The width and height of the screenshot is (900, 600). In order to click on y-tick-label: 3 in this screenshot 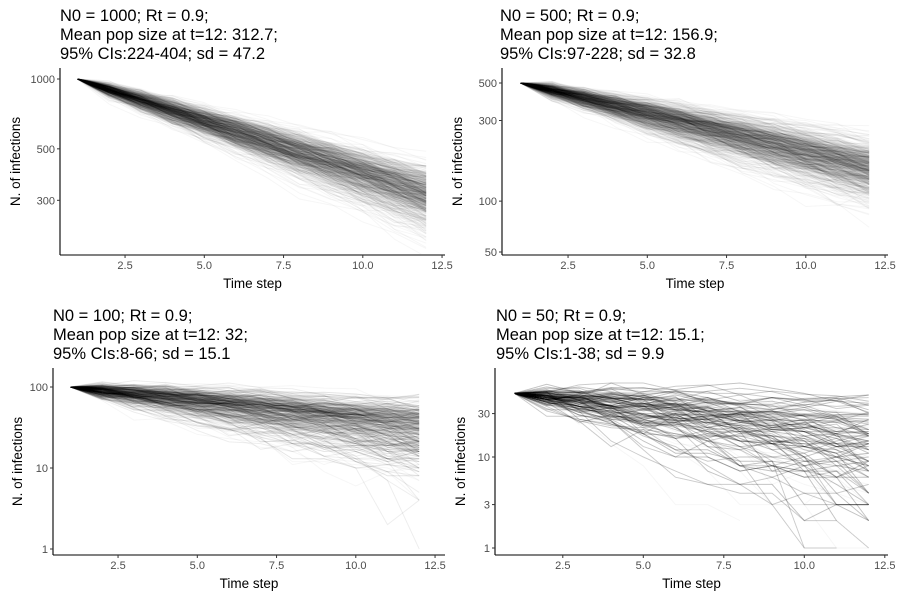, I will do `click(487, 506)`.